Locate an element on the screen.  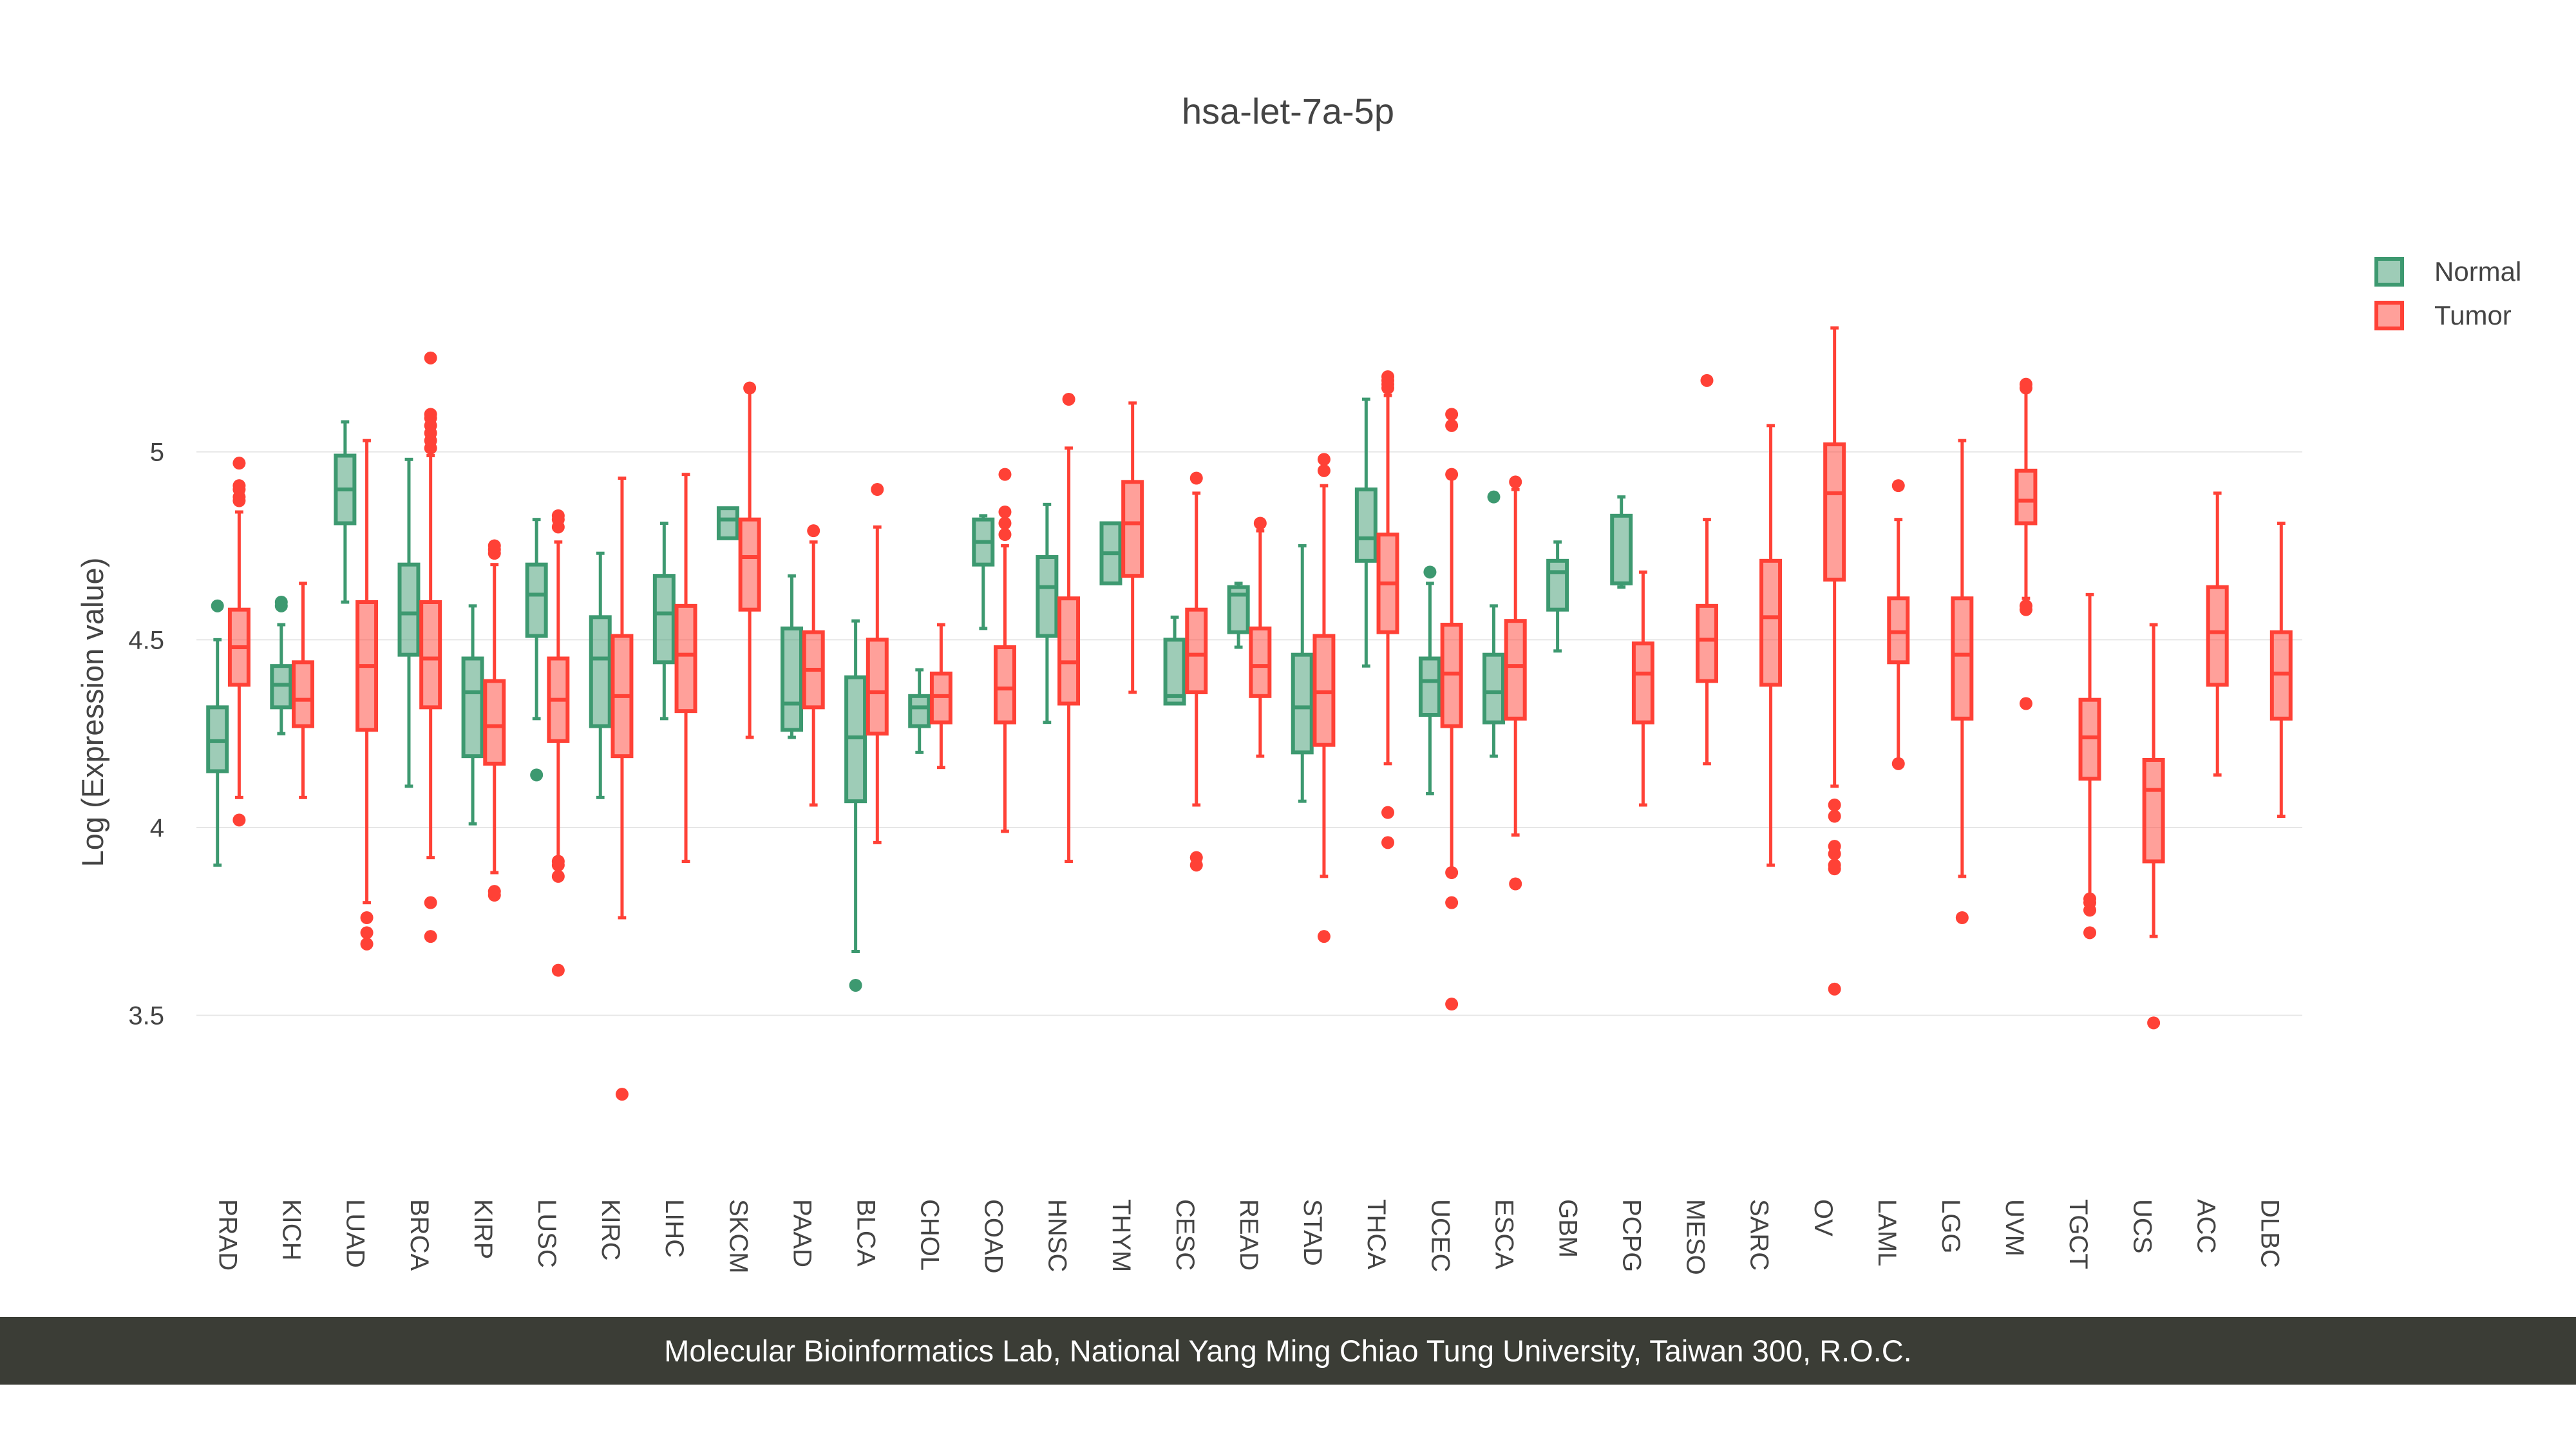
normal-box-luad is located at coordinates (346, 512).